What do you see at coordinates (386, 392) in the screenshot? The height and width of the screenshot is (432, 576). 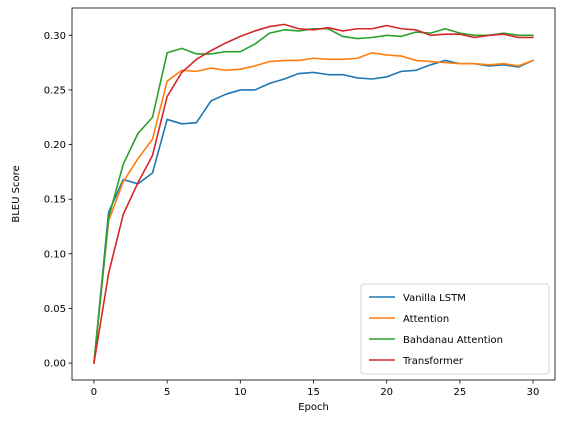 I see `x-tick-label: 20` at bounding box center [386, 392].